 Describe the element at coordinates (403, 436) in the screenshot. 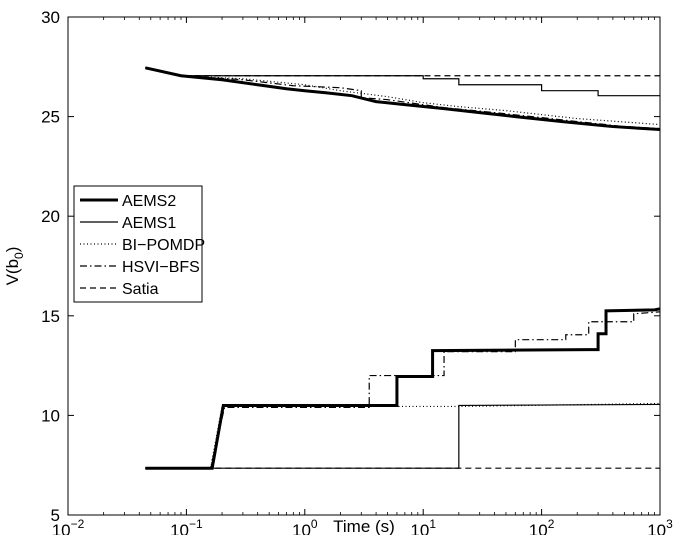

I see `series-aems1-lower-line` at that location.